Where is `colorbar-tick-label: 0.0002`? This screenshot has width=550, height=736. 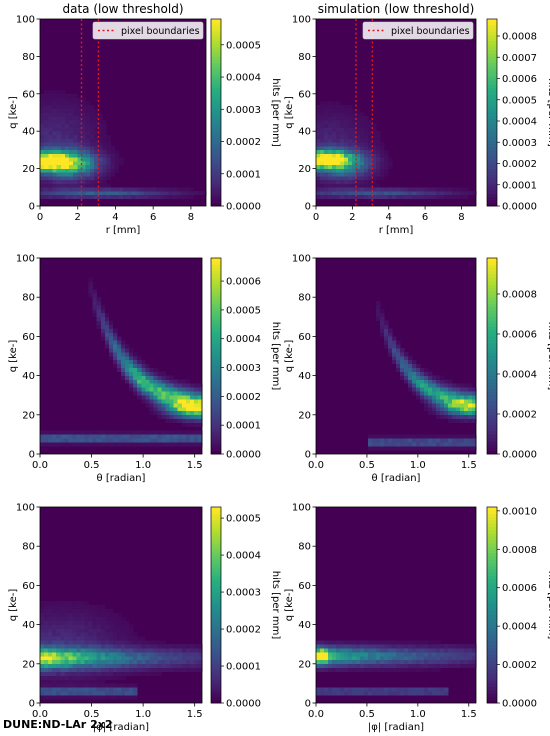
colorbar-tick-label: 0.0002 is located at coordinates (243, 142).